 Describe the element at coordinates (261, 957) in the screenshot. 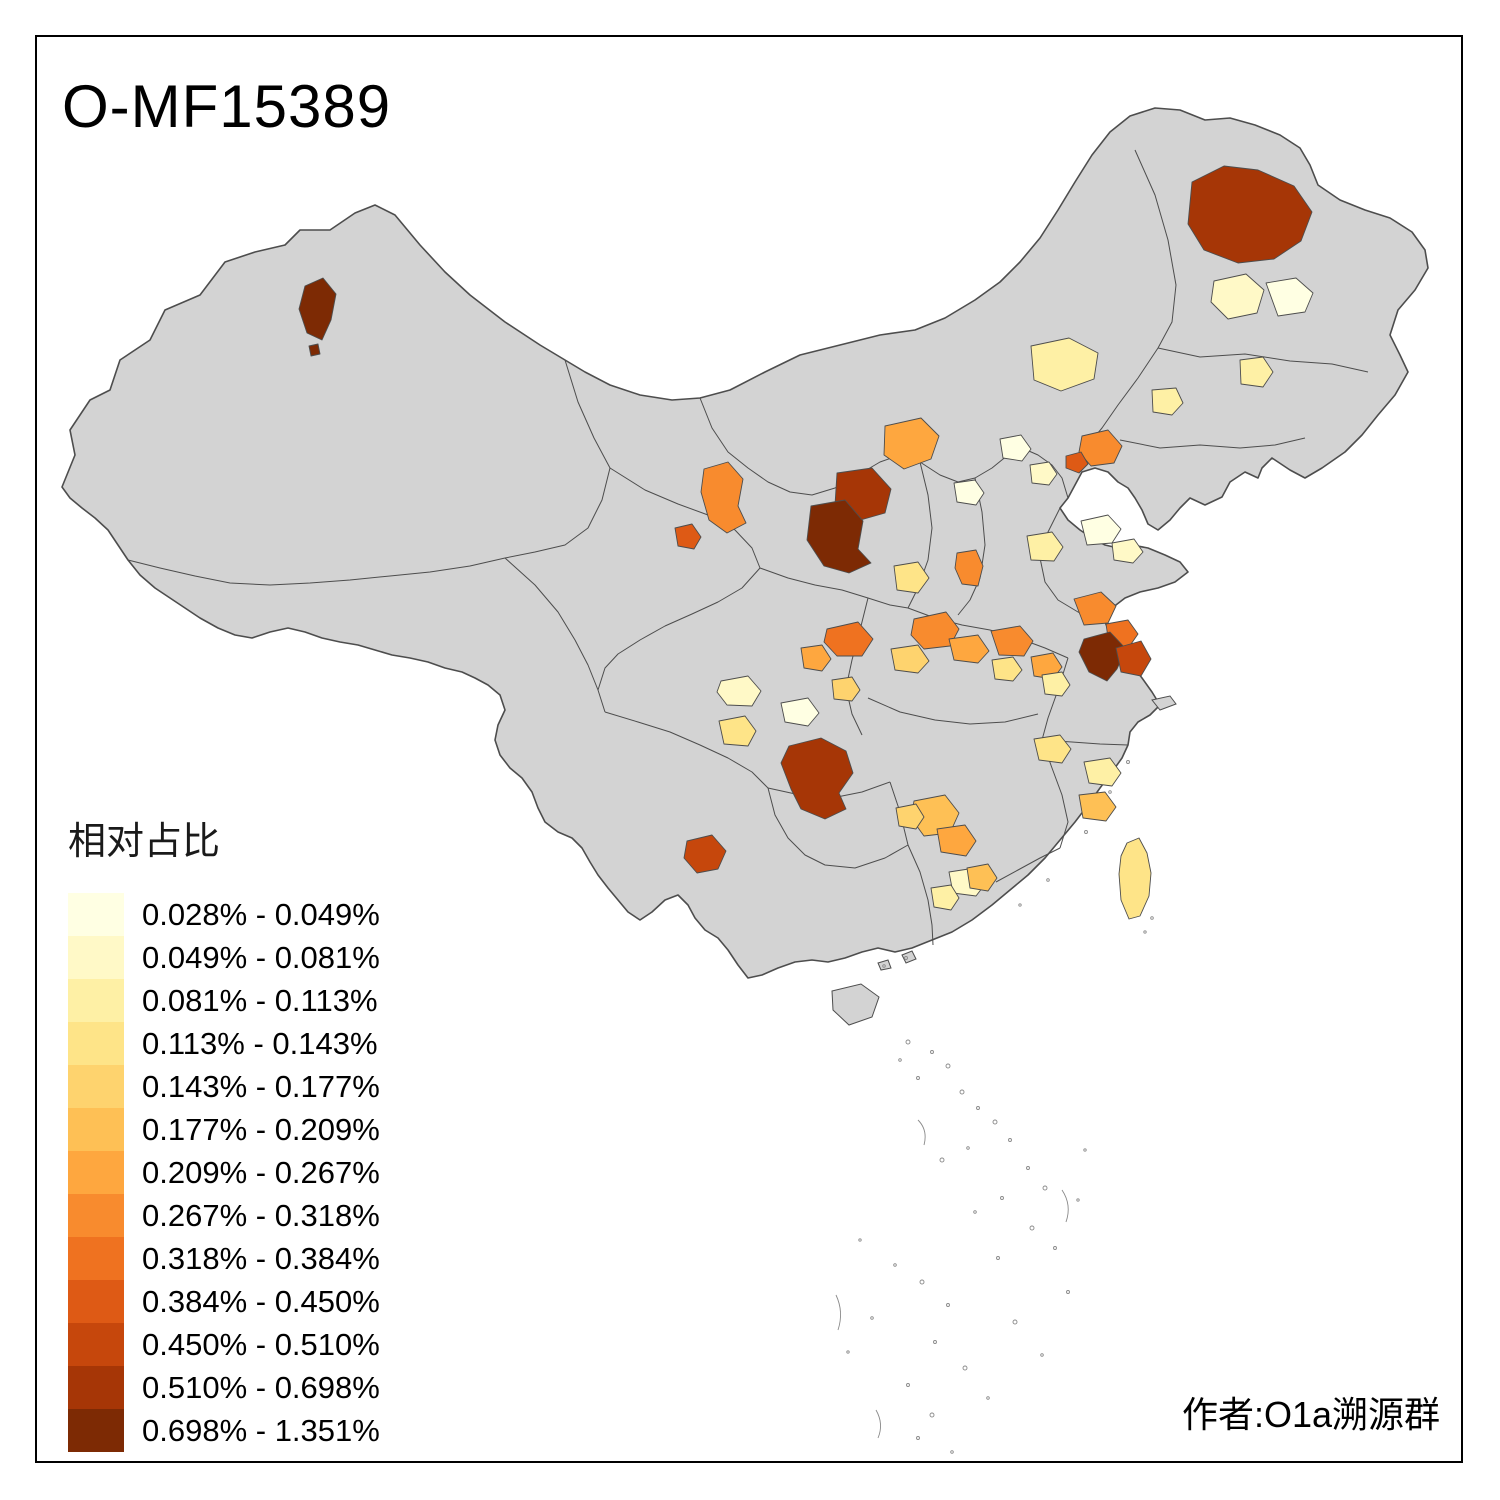

I see `legend-label: 0.049% - 0.081%` at that location.